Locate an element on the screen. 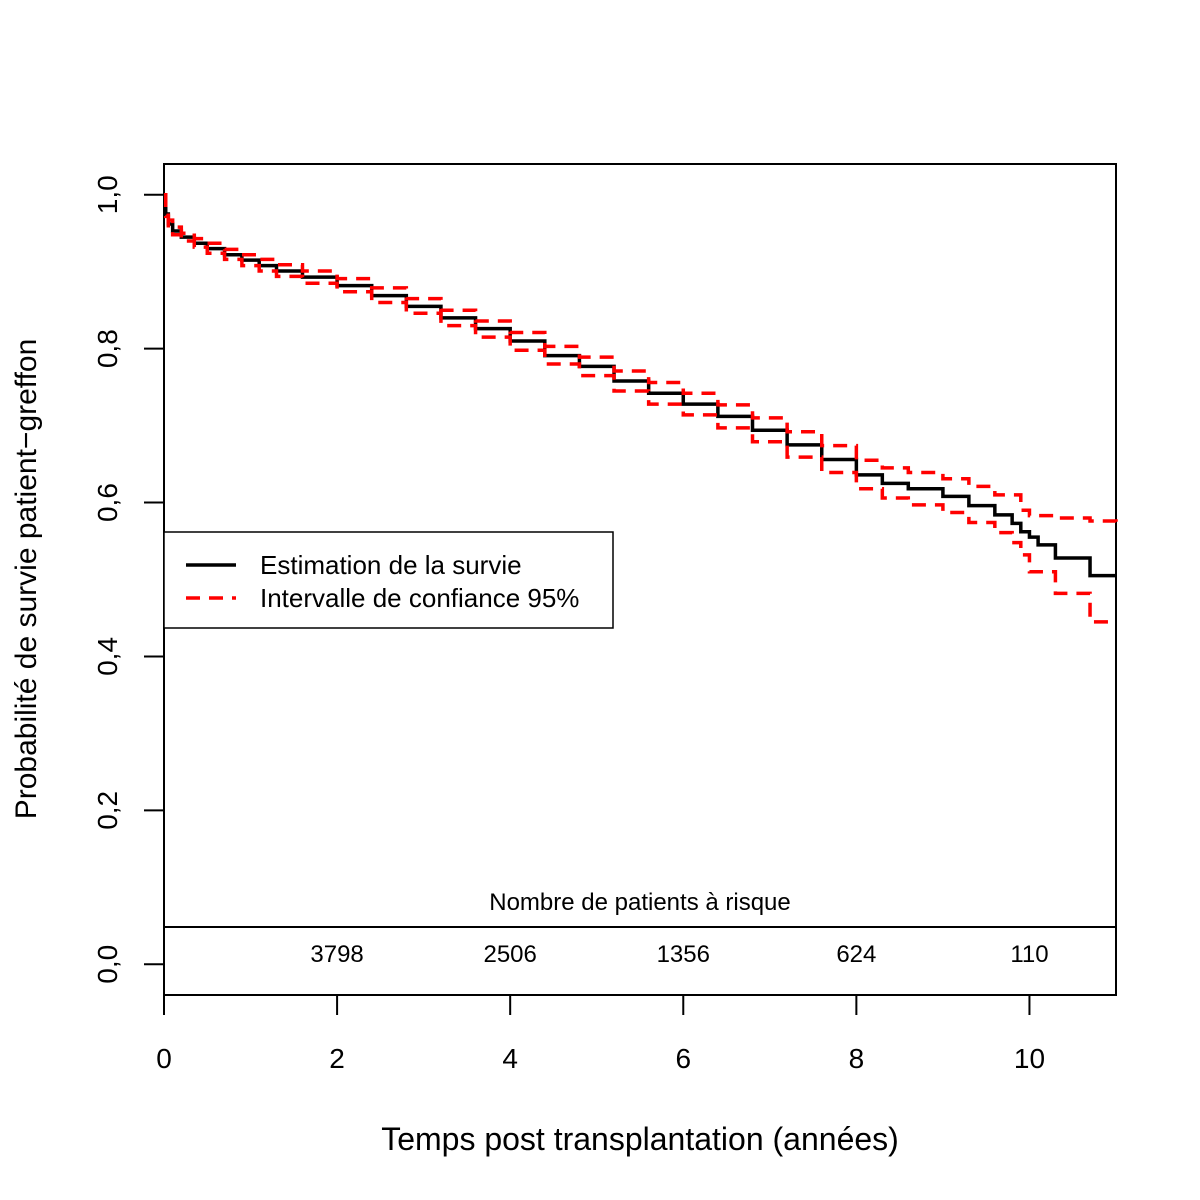 This screenshot has height=1200, width=1200. x-tick-label: 4 is located at coordinates (510, 1058).